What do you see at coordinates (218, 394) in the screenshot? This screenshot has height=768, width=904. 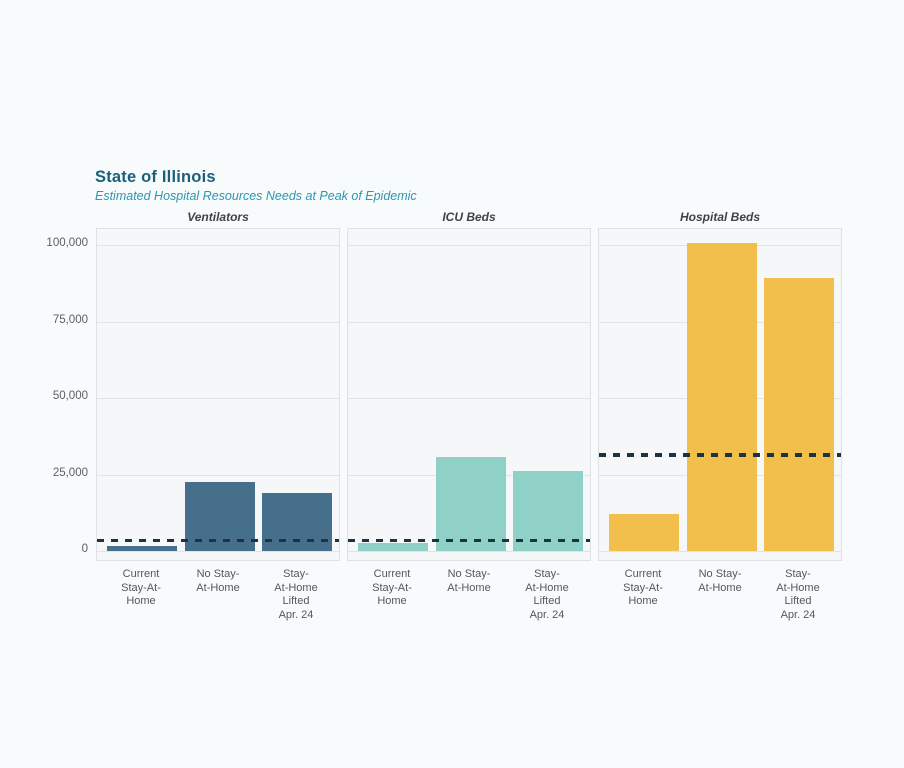 I see `plot-ventilators` at bounding box center [218, 394].